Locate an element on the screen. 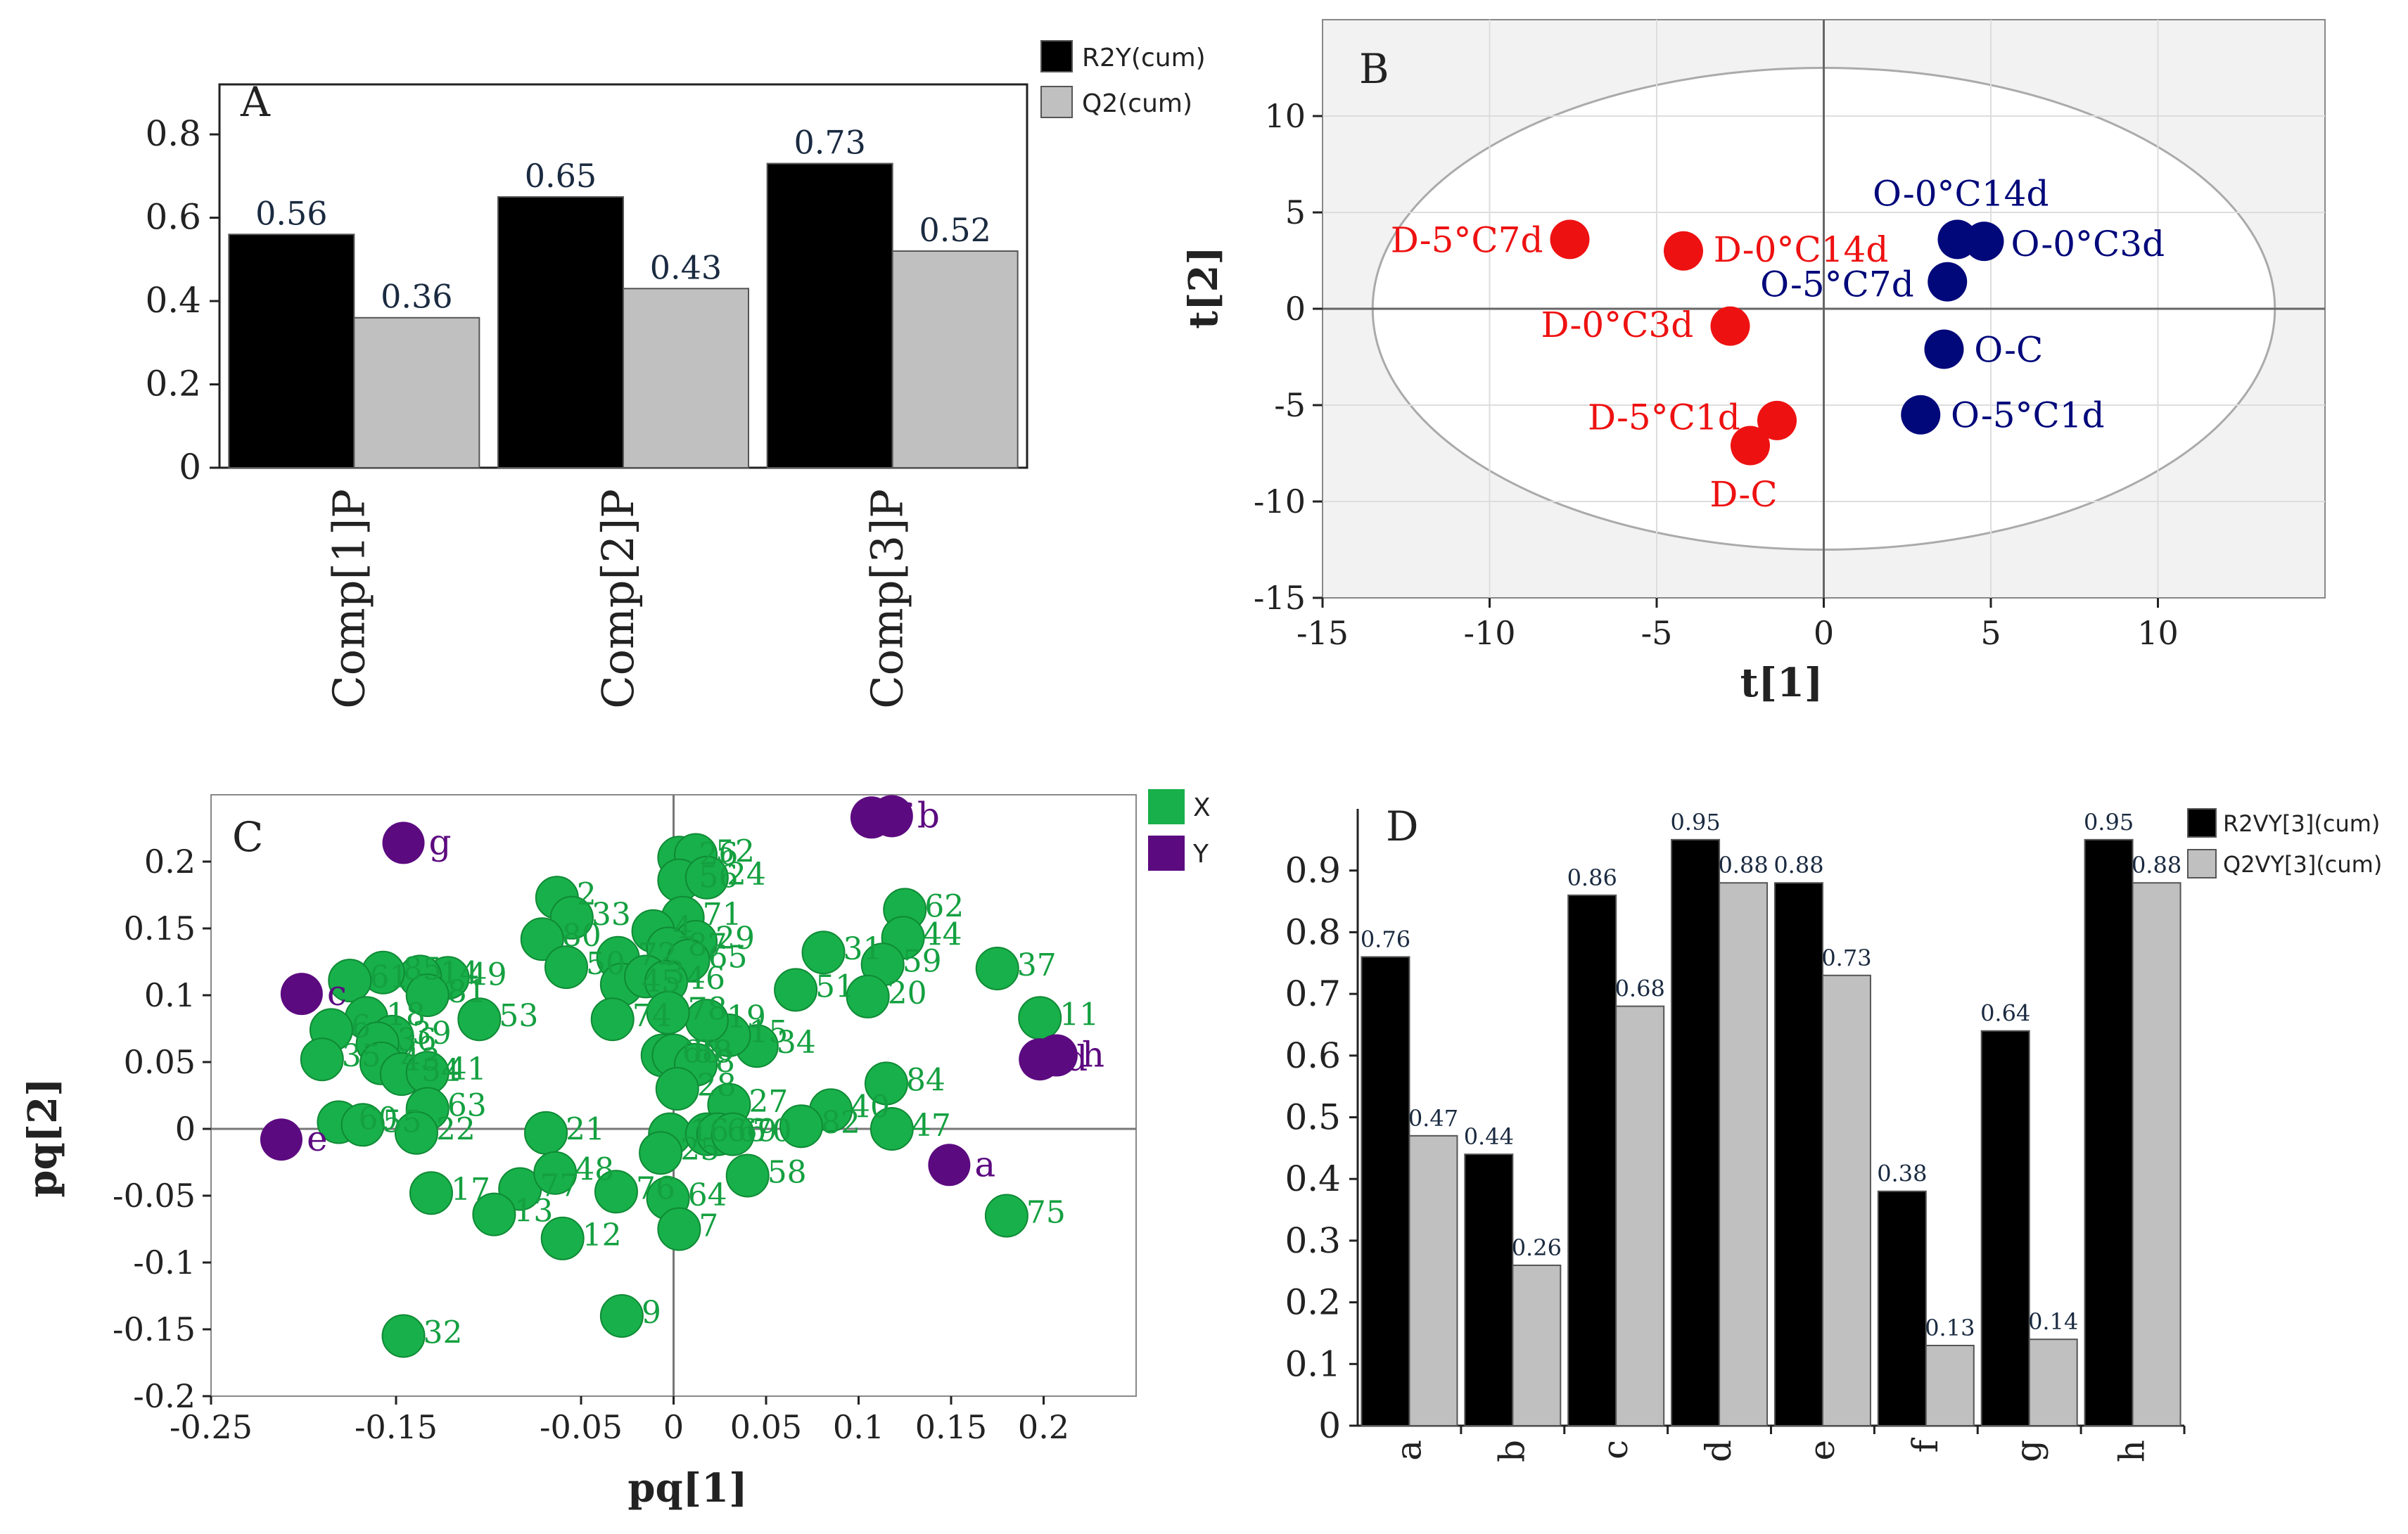 The image size is (2408, 1534). x-tick-label: 10 is located at coordinates (2158, 633).